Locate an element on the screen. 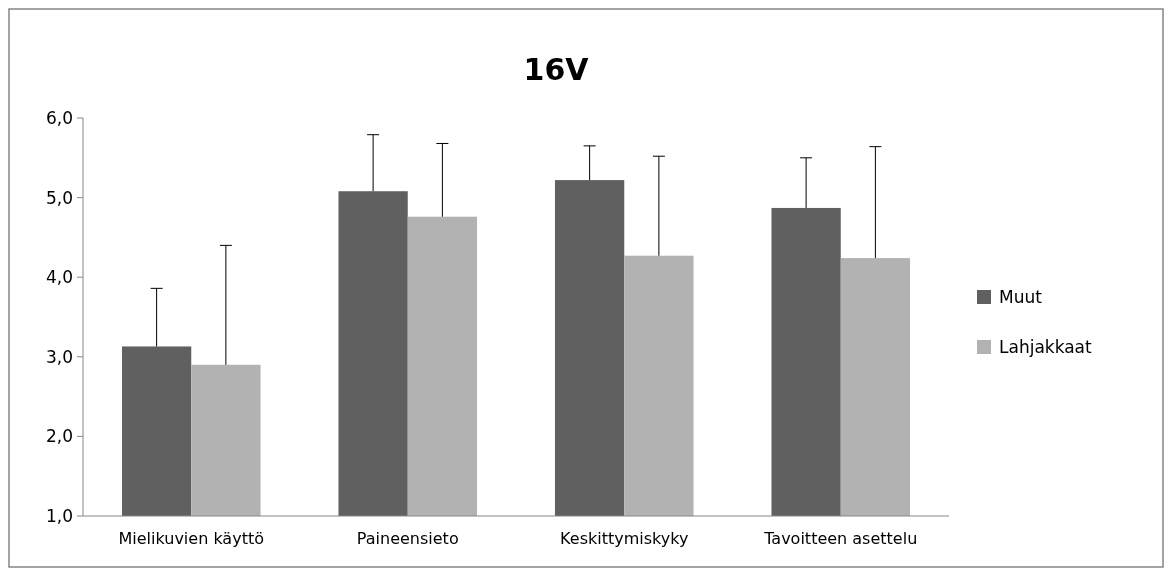 This screenshot has width=1172, height=576. y-tick-label: 1,0 is located at coordinates (59, 515).